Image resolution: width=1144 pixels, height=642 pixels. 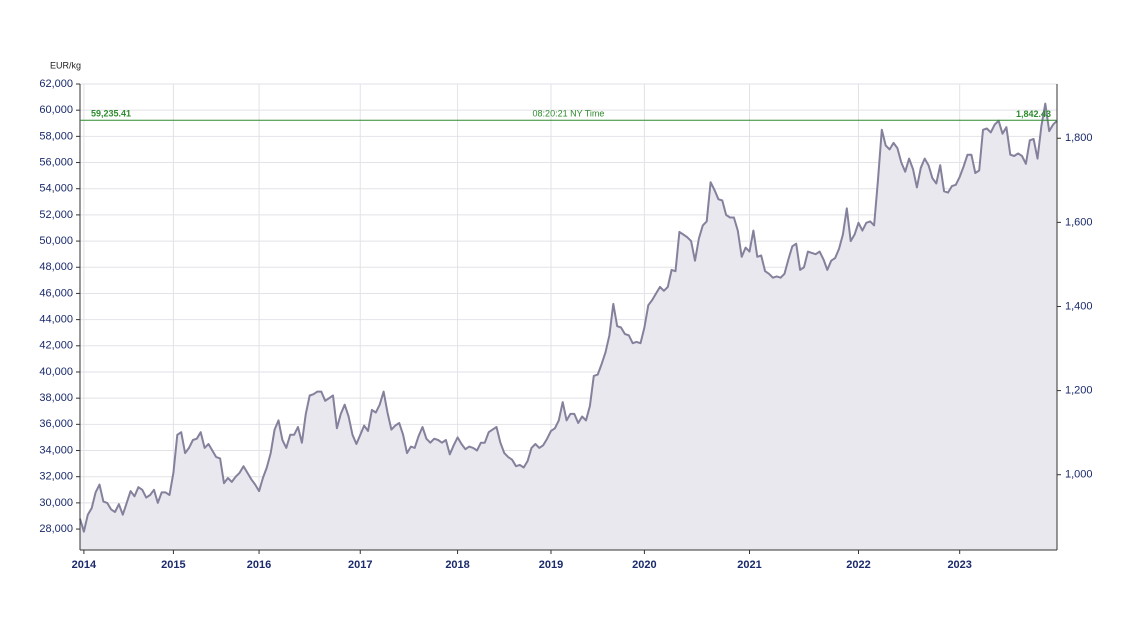 What do you see at coordinates (56, 110) in the screenshot?
I see `y-tick-label: 60,000` at bounding box center [56, 110].